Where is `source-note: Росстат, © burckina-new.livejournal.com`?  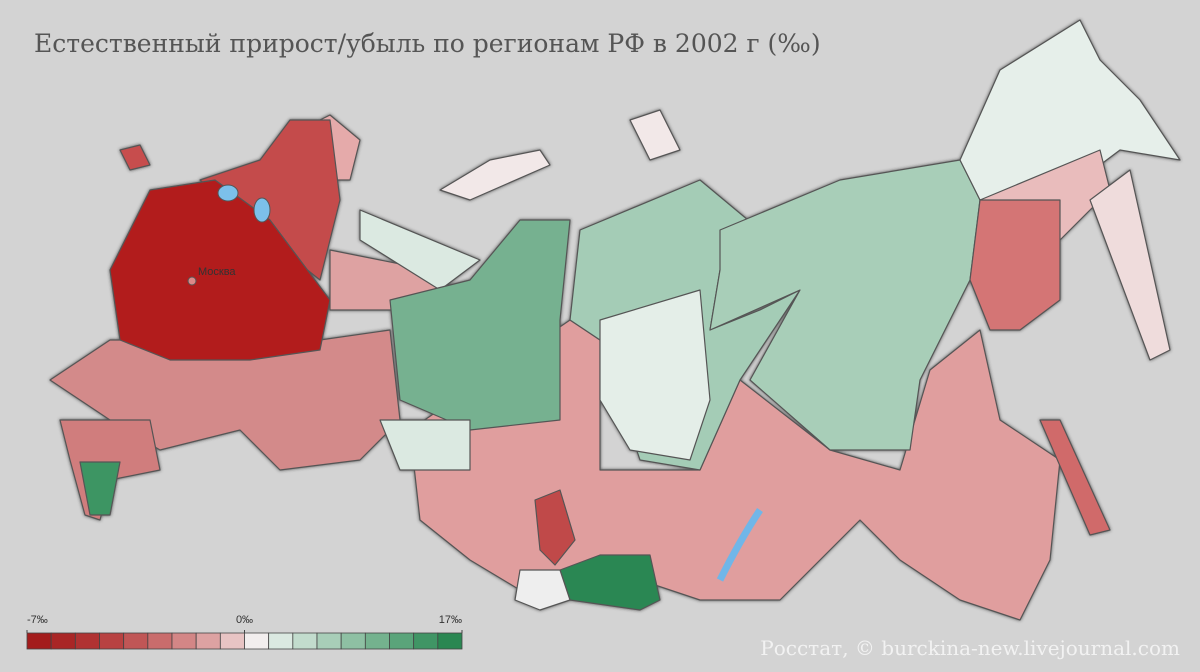
source-note: Росстат, © burckina-new.livejournal.com is located at coordinates (970, 648).